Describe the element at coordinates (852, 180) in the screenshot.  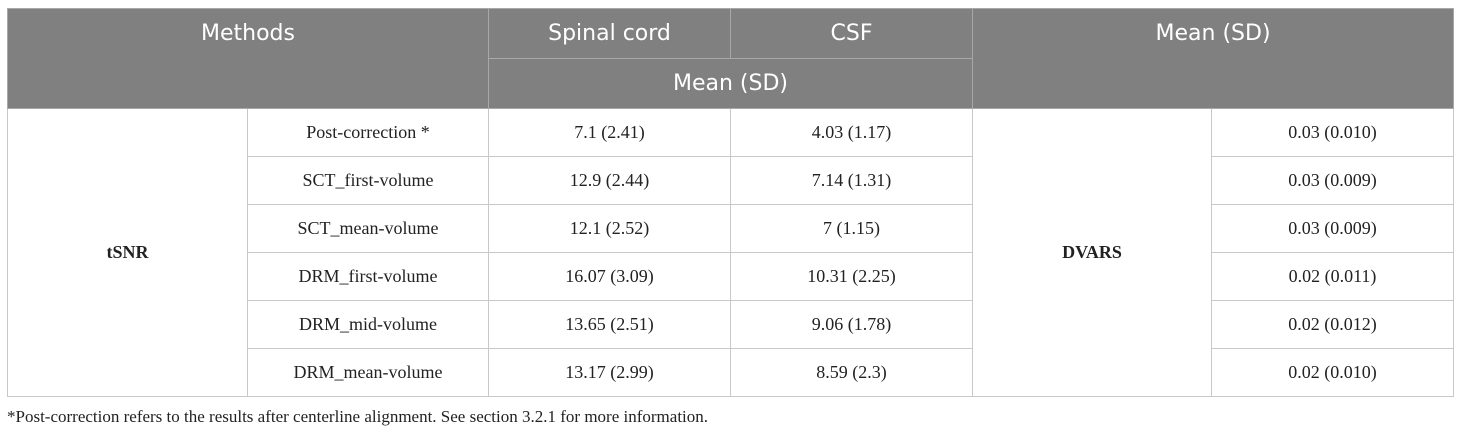
I see `csf-cell: 7.14 (1.31)` at that location.